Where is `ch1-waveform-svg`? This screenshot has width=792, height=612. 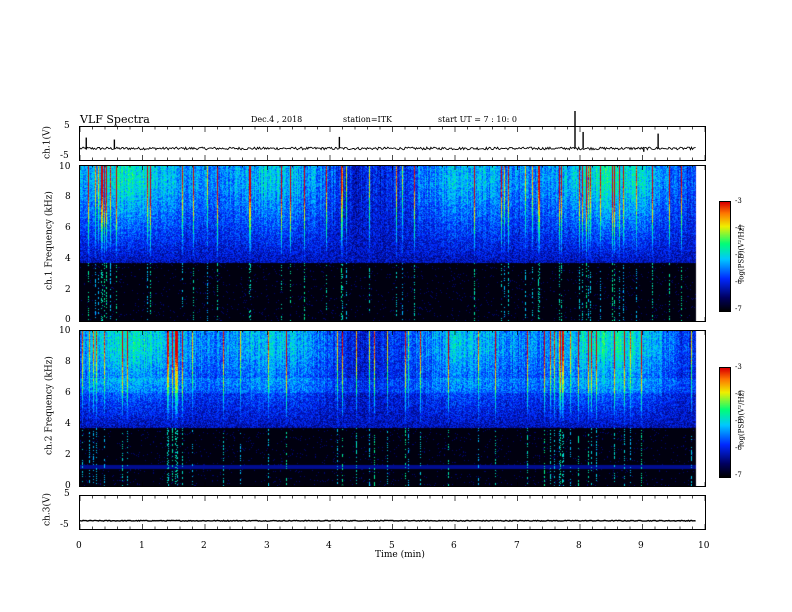 ch1-waveform-svg is located at coordinates (392, 135).